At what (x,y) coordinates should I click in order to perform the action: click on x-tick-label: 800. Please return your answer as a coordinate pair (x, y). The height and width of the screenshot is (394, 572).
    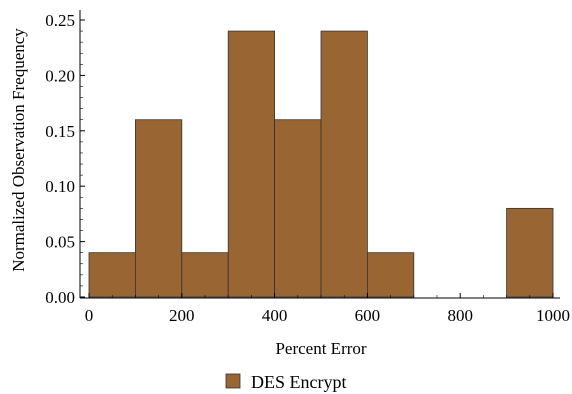
    Looking at the image, I should click on (460, 315).